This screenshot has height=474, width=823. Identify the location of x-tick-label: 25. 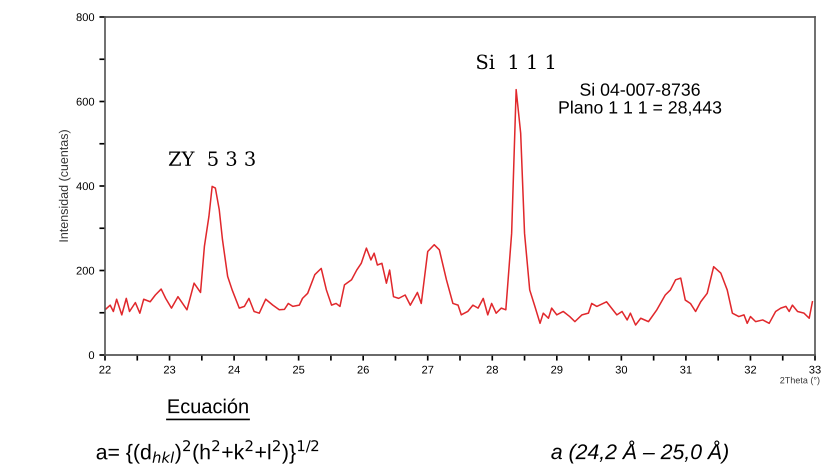
(298, 370).